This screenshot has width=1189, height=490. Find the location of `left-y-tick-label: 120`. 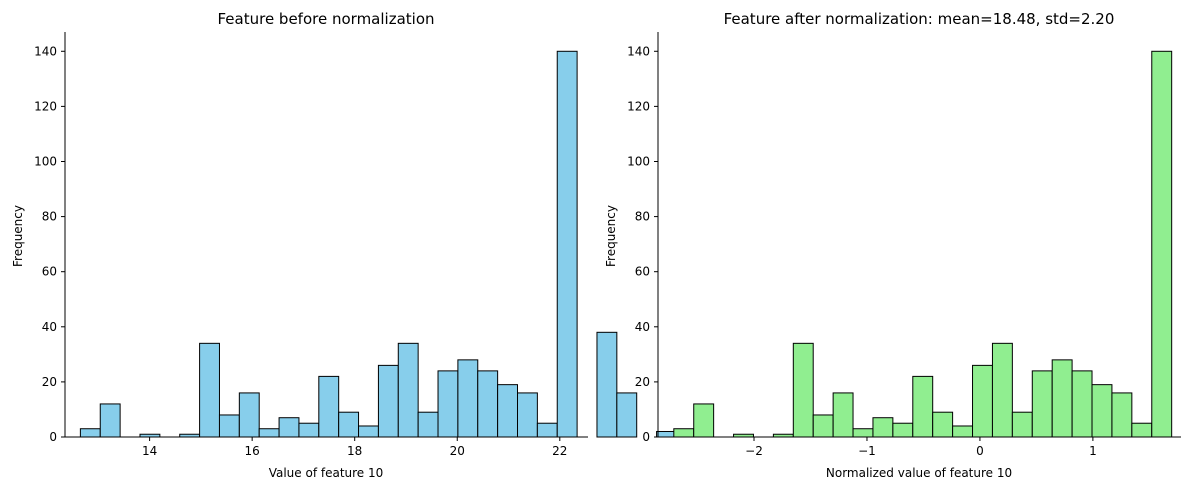

left-y-tick-label: 120 is located at coordinates (45, 106).